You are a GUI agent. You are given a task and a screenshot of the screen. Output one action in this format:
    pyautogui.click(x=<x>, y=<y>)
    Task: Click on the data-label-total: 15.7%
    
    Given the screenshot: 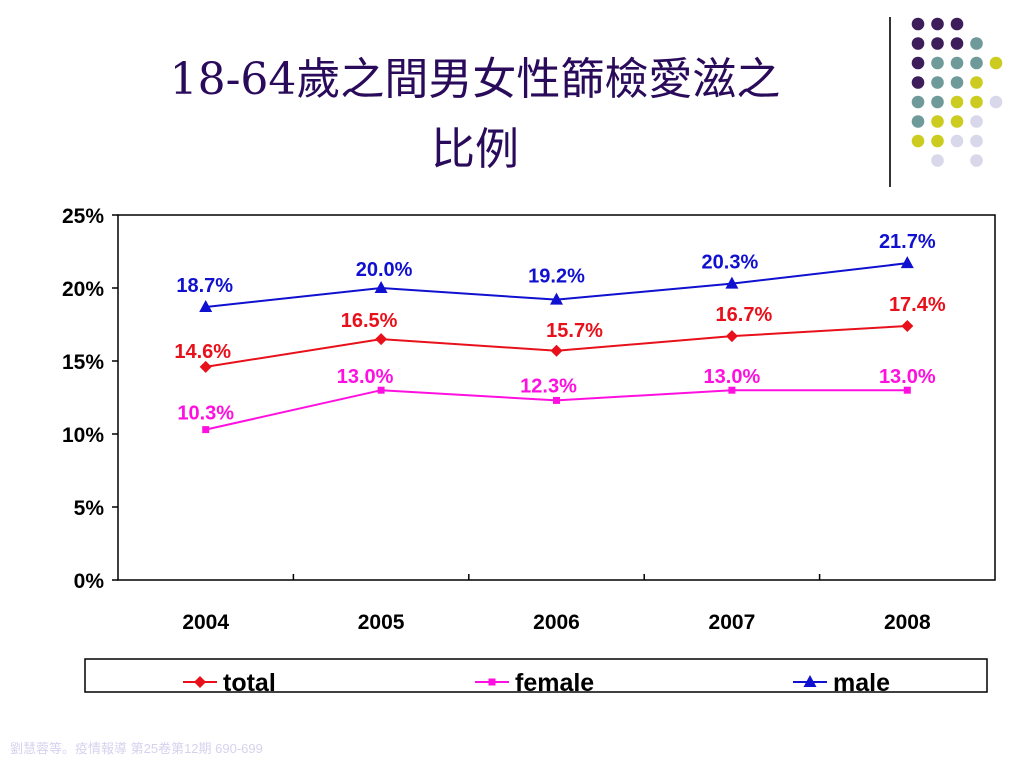 What is the action you would take?
    pyautogui.click(x=574, y=331)
    